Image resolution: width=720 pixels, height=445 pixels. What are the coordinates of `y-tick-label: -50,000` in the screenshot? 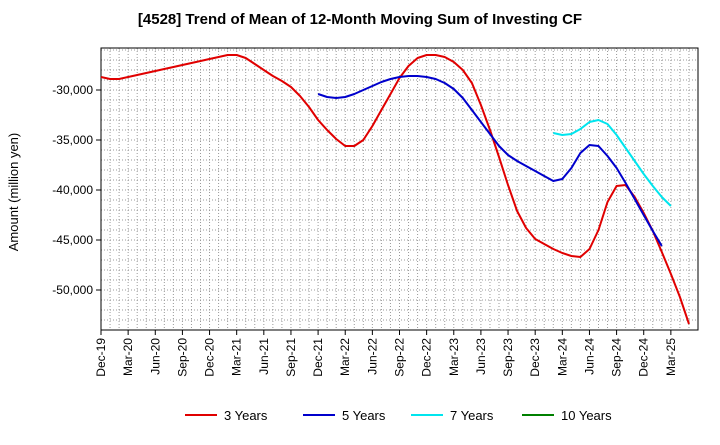 It's located at (72, 290).